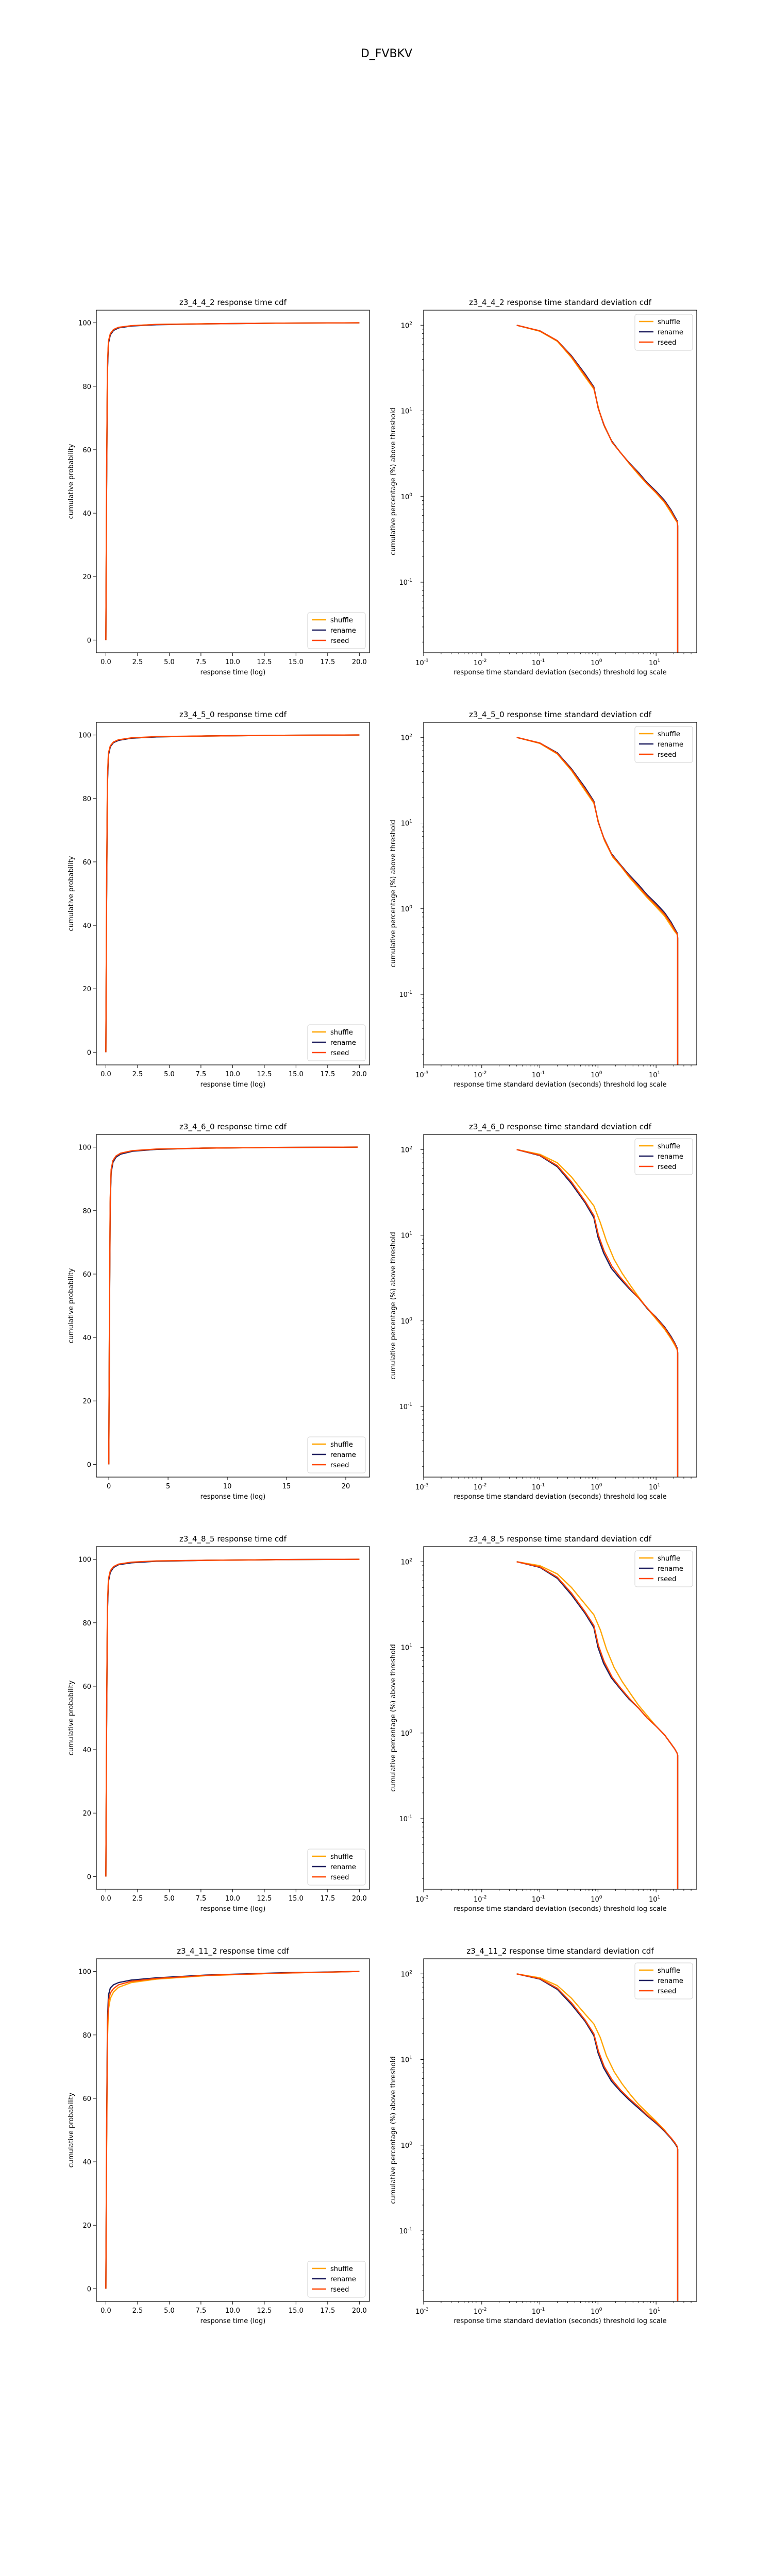  I want to click on x-tick-label: 10.0, so click(232, 1899).